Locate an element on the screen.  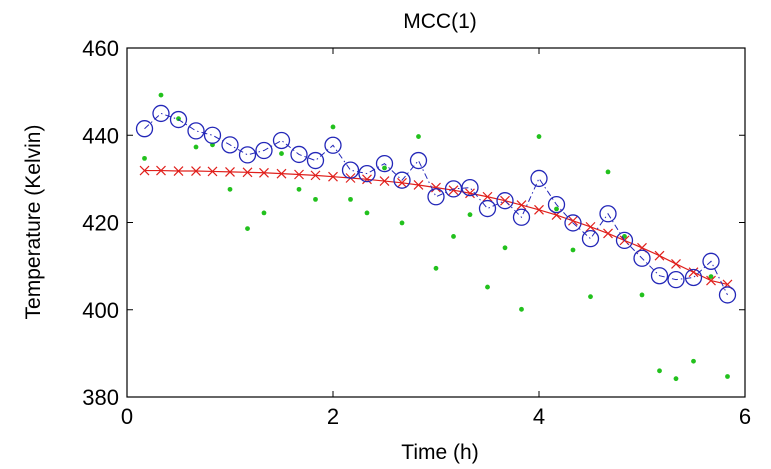
y-tick-label: 440 is located at coordinates (100, 135).